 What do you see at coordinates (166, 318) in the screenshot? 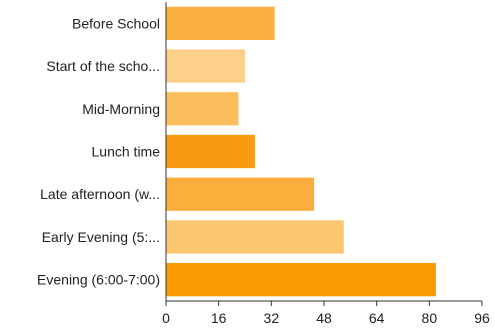
I see `x-tick-label: 0` at bounding box center [166, 318].